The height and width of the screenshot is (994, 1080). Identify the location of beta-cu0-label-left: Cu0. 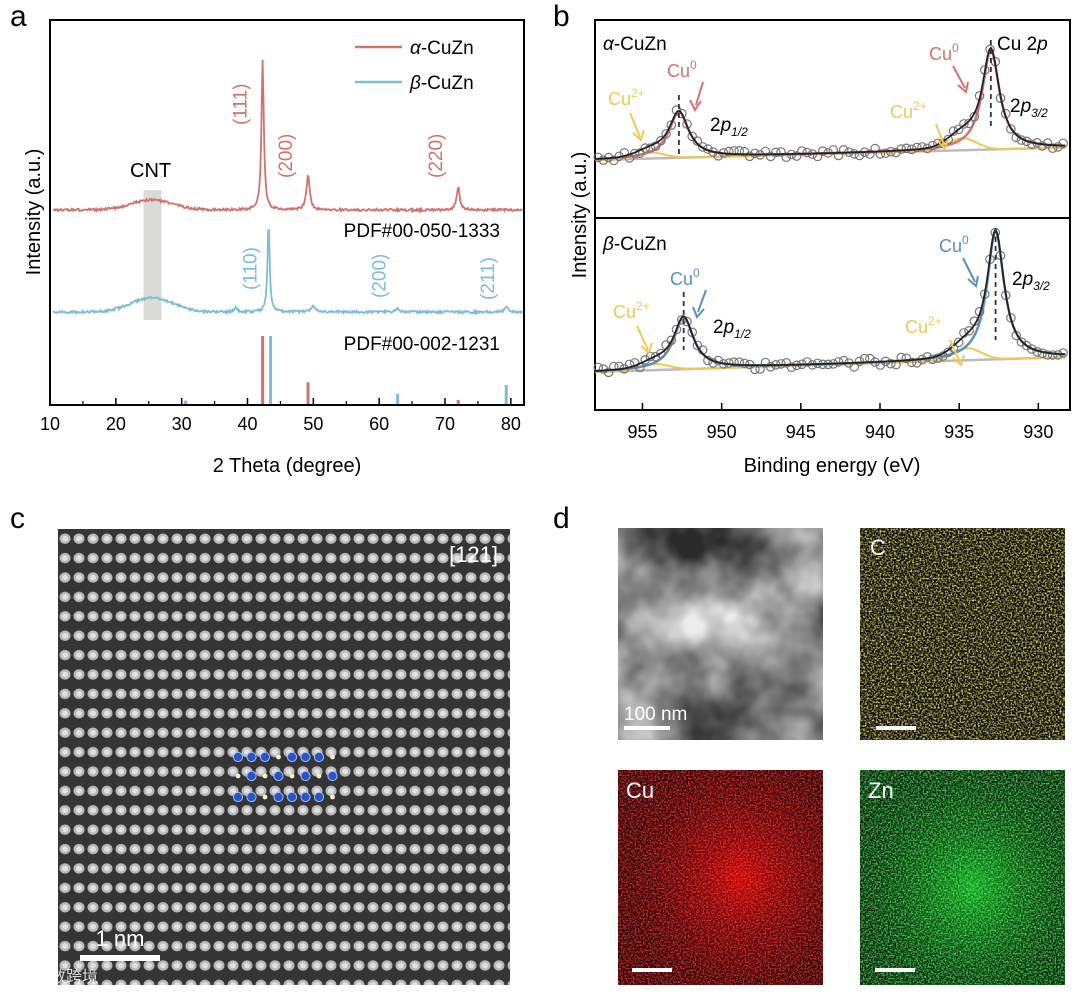
(685, 277).